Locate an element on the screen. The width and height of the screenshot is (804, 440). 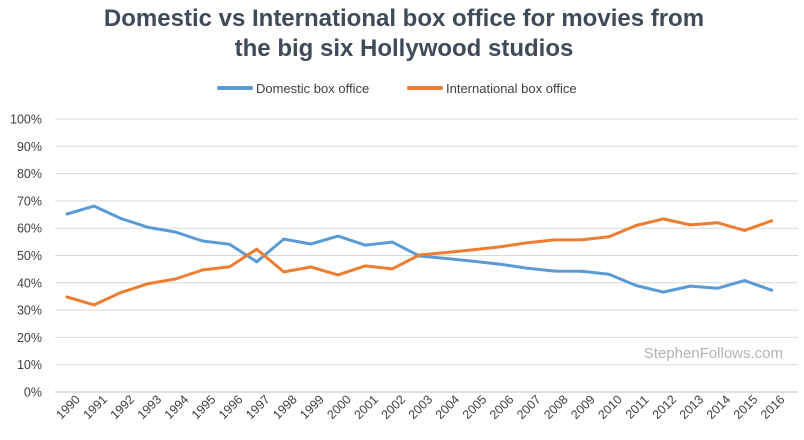
x-tick-label: 2015 is located at coordinates (746, 407).